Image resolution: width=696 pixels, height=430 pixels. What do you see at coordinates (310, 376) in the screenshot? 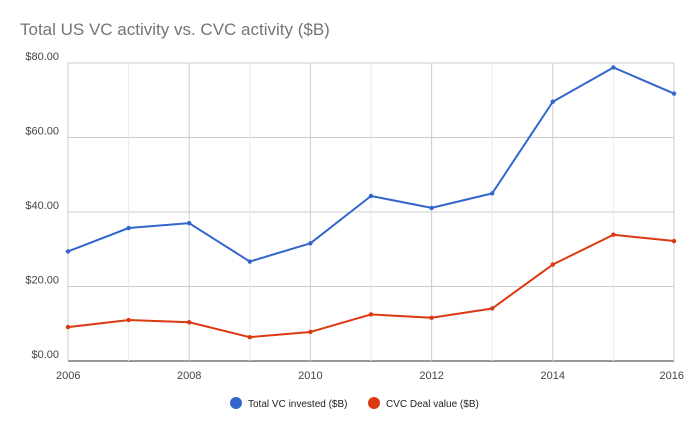
I see `x-tick-label: 2010` at bounding box center [310, 376].